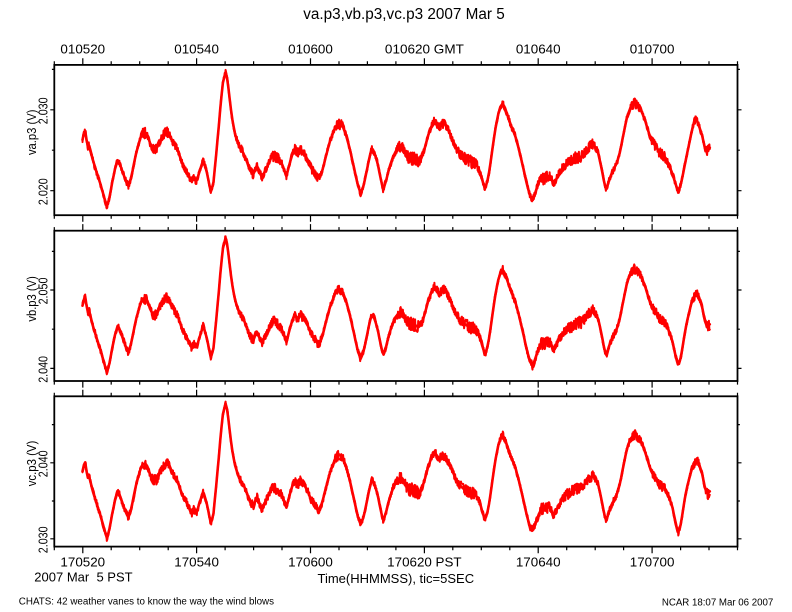  I want to click on svg-text: 170520, so click(82, 562).